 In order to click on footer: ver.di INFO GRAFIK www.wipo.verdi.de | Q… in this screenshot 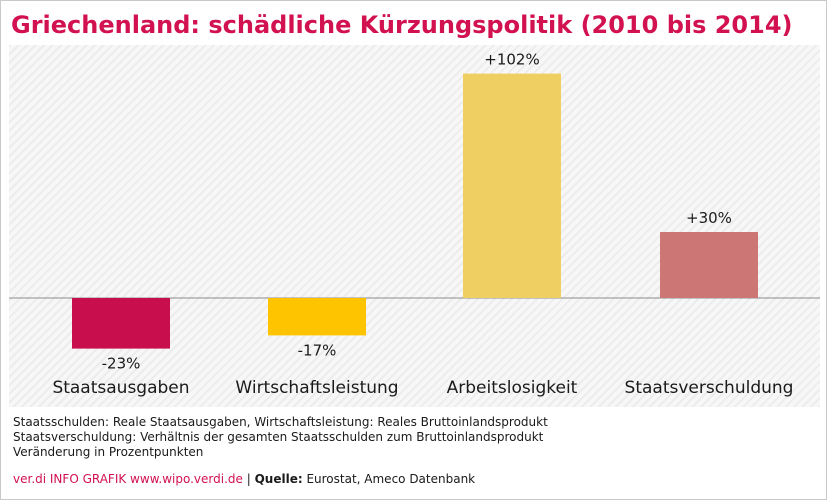, I will do `click(244, 479)`.